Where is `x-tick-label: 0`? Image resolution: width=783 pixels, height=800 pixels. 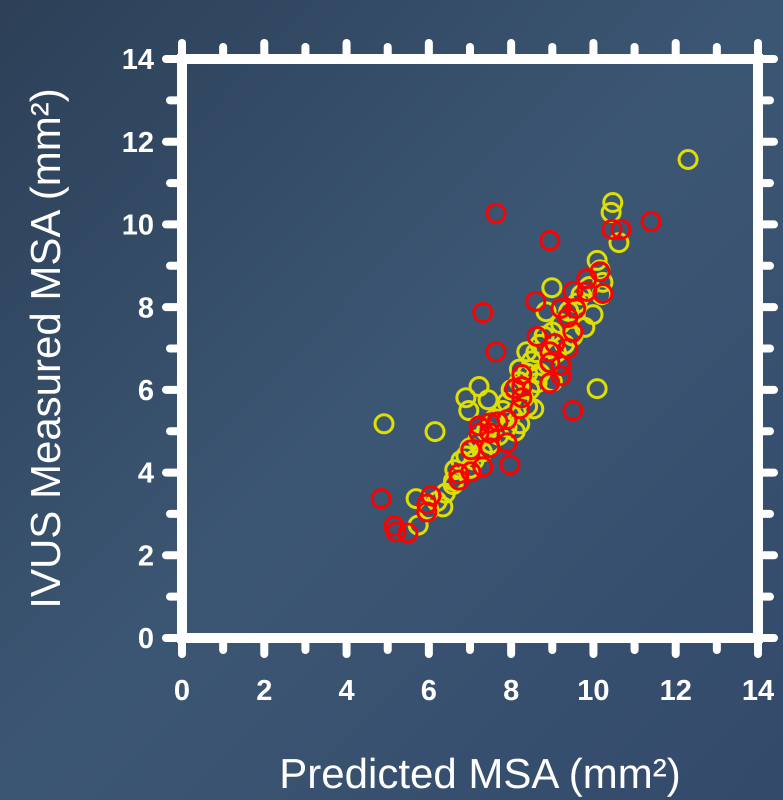
x-tick-label: 0 is located at coordinates (182, 691).